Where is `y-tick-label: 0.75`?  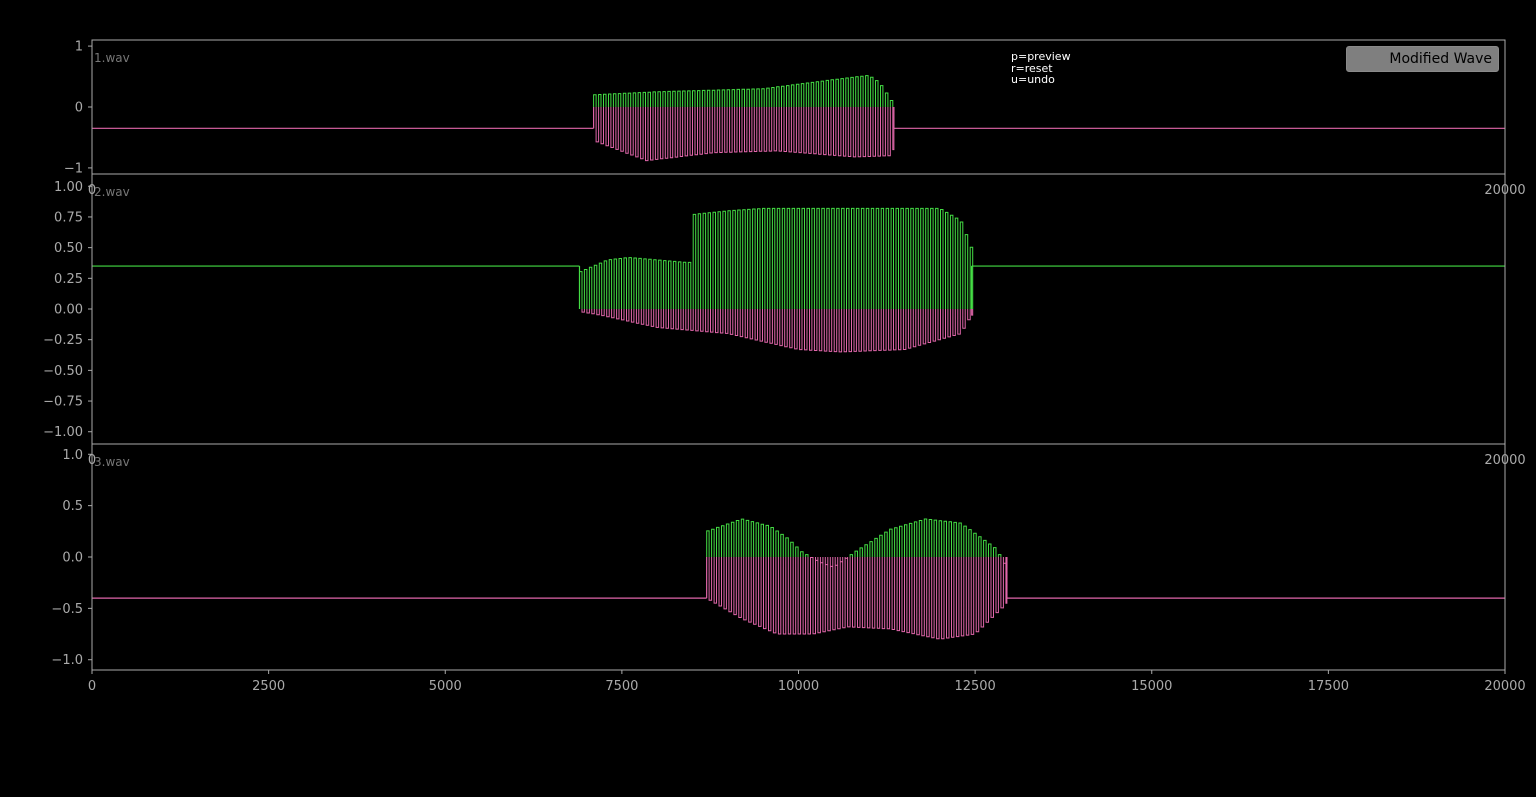
y-tick-label: 0.75 is located at coordinates (68, 217).